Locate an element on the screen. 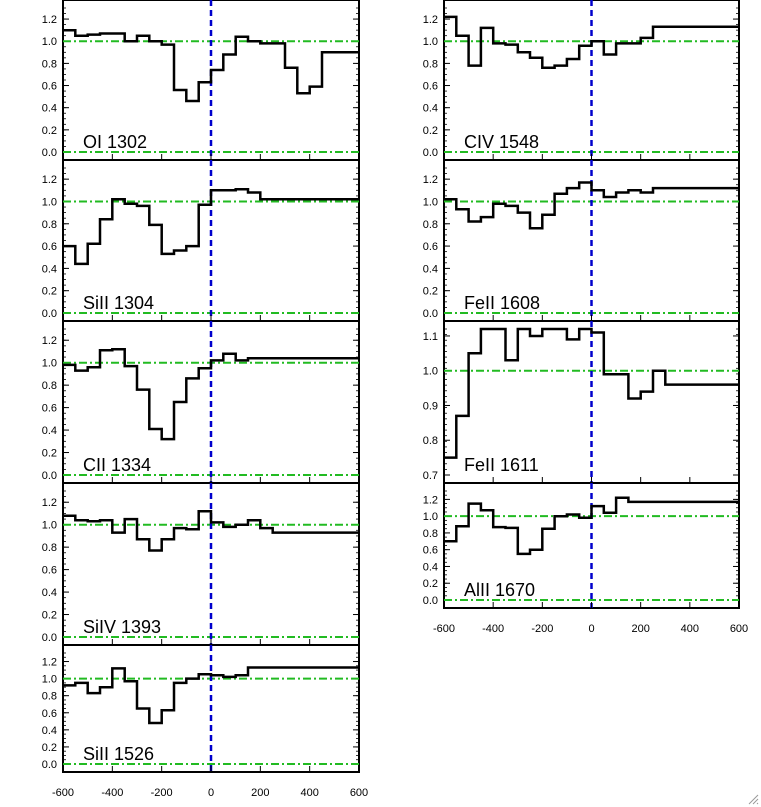 The height and width of the screenshot is (807, 761). y-tick-label: 0.7 is located at coordinates (430, 476).